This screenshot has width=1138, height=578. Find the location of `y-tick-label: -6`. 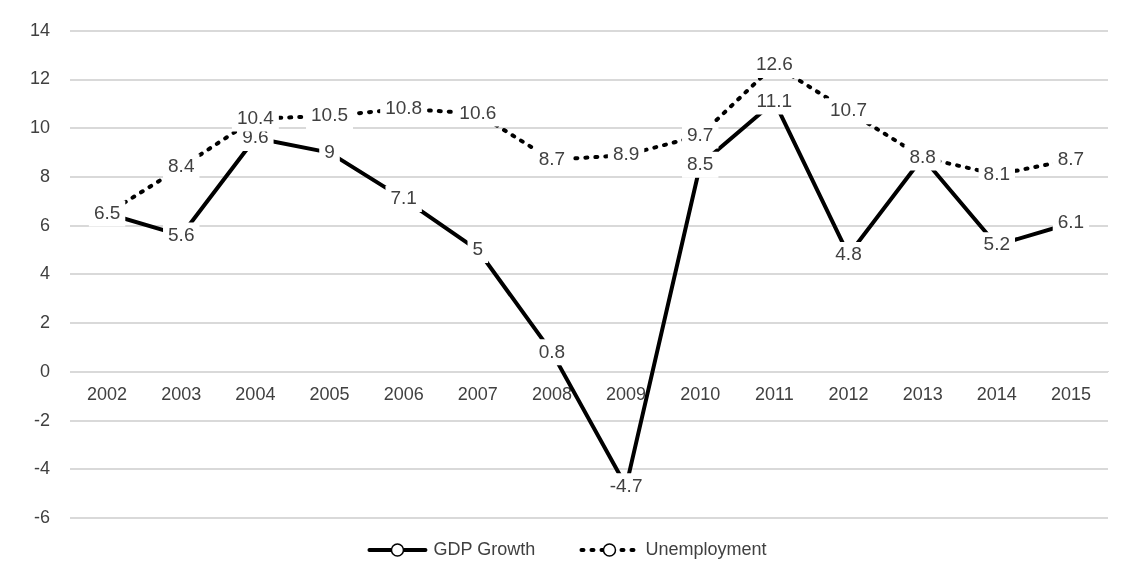

y-tick-label: -6 is located at coordinates (42, 516).